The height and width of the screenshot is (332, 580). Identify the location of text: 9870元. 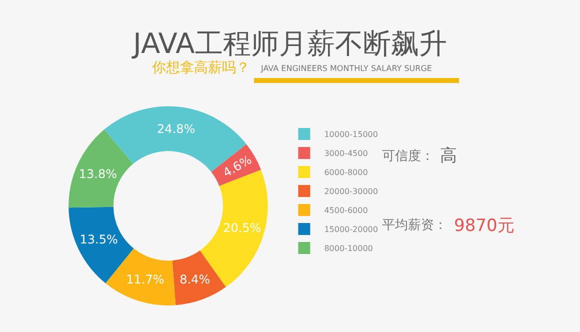
(484, 226).